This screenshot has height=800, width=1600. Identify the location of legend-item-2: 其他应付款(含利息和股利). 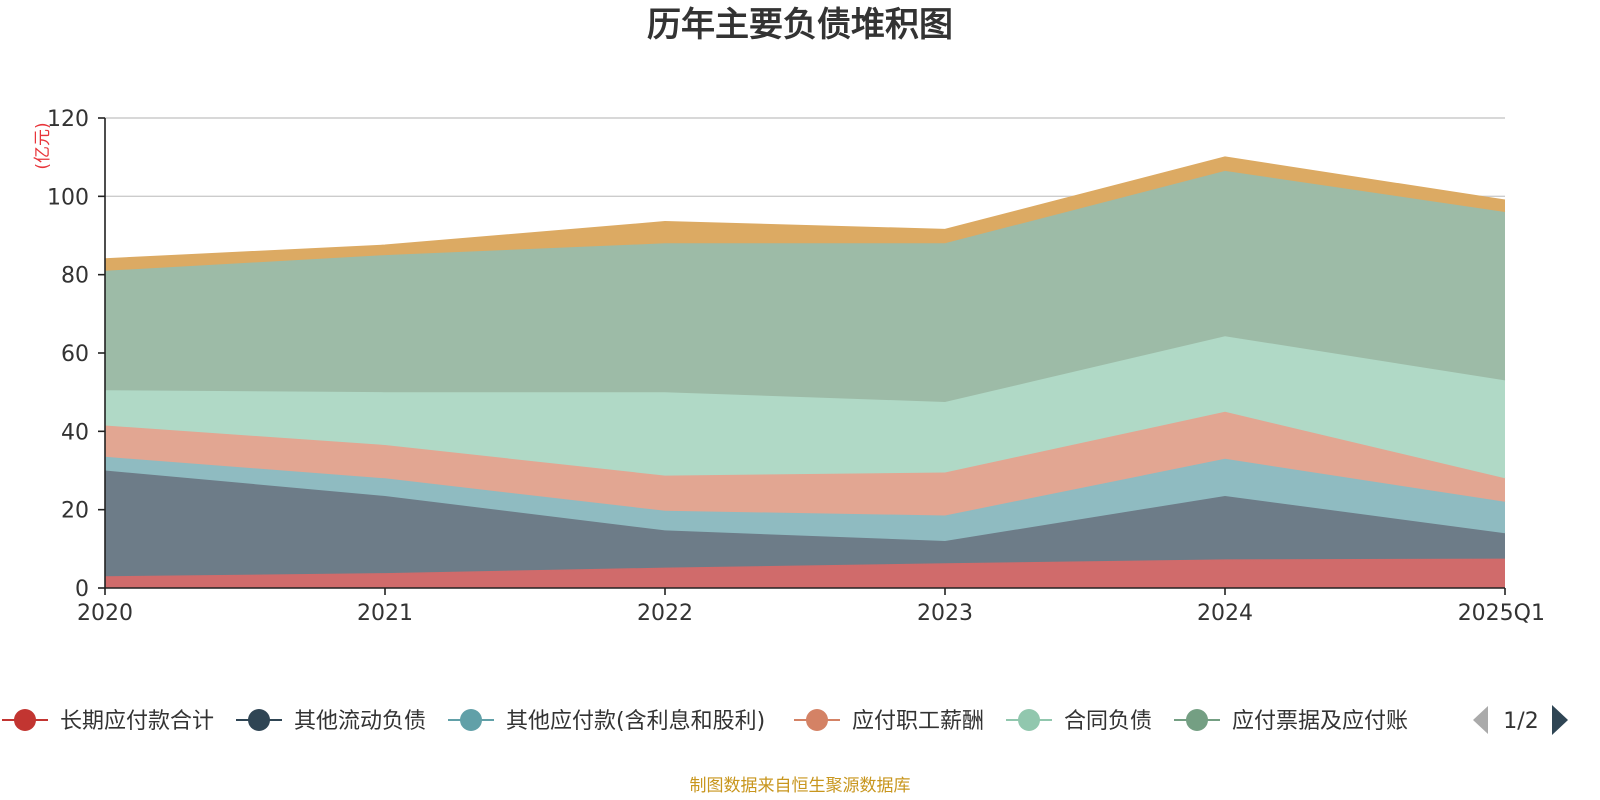
(606, 721).